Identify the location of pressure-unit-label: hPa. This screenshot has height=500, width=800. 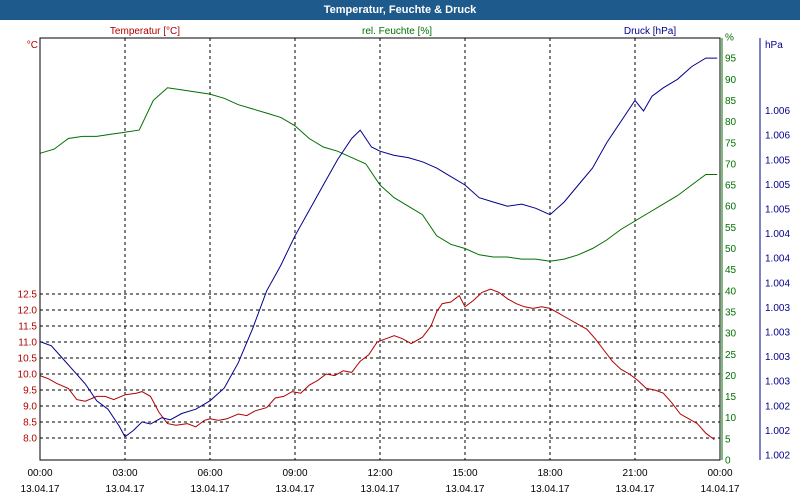
(774, 45).